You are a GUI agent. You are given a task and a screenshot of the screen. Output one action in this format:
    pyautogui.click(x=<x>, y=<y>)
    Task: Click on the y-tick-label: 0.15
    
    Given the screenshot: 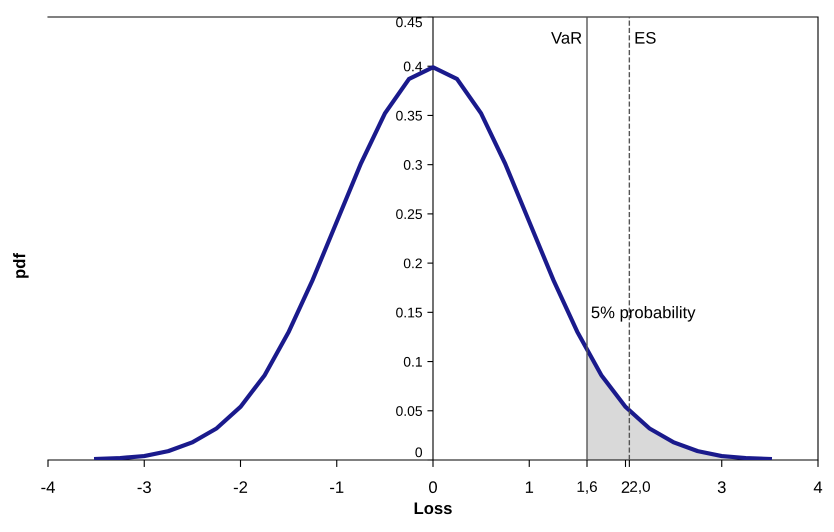 What is the action you would take?
    pyautogui.click(x=409, y=313)
    